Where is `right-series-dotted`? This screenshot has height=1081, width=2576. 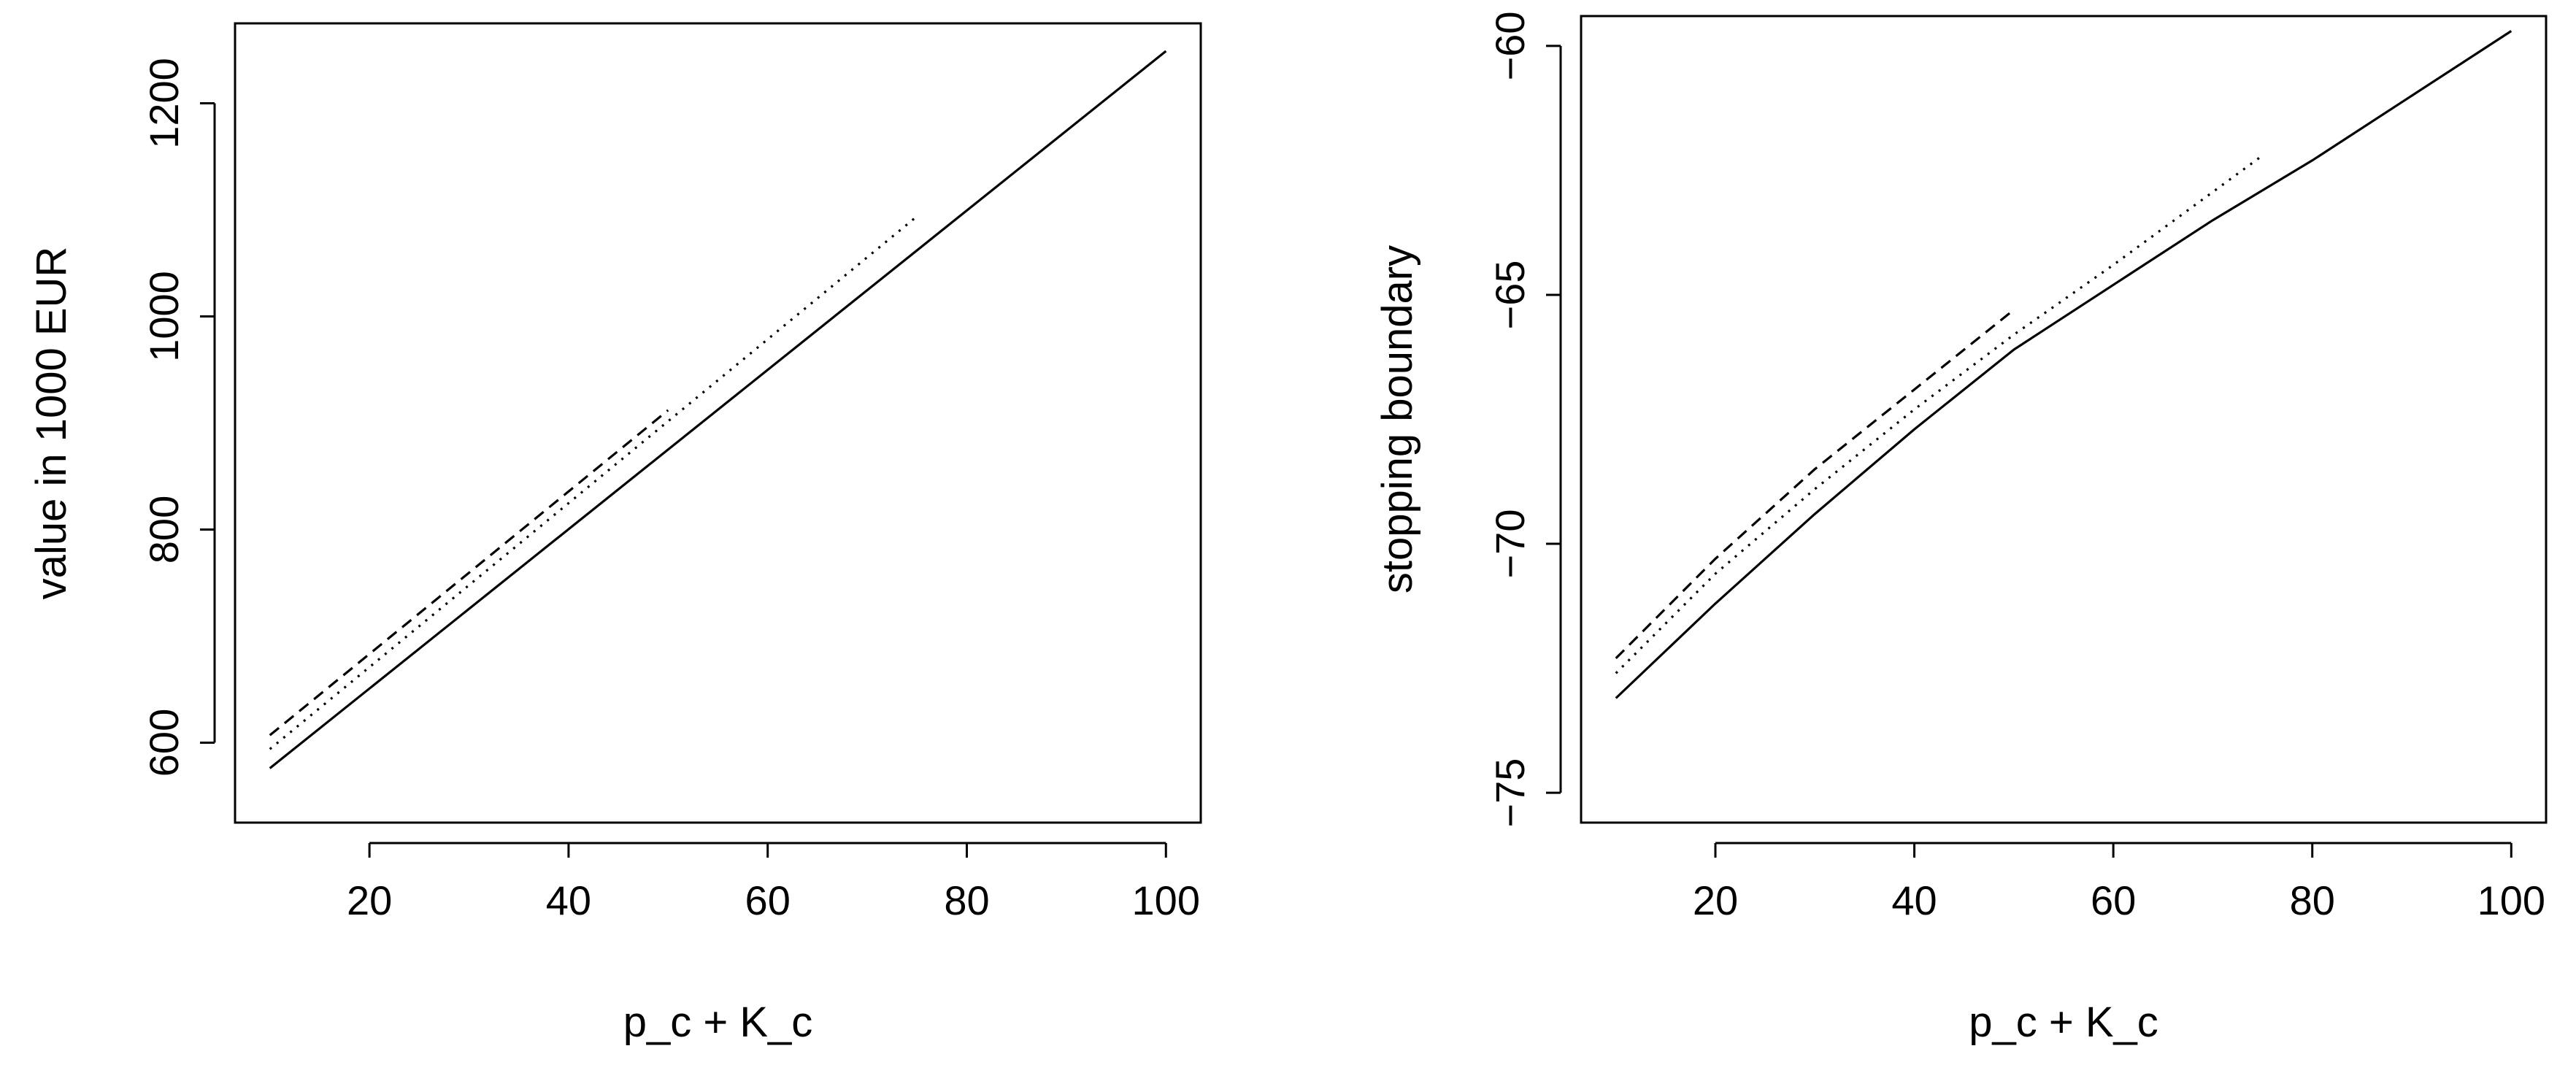
right-series-dotted is located at coordinates (1939, 414).